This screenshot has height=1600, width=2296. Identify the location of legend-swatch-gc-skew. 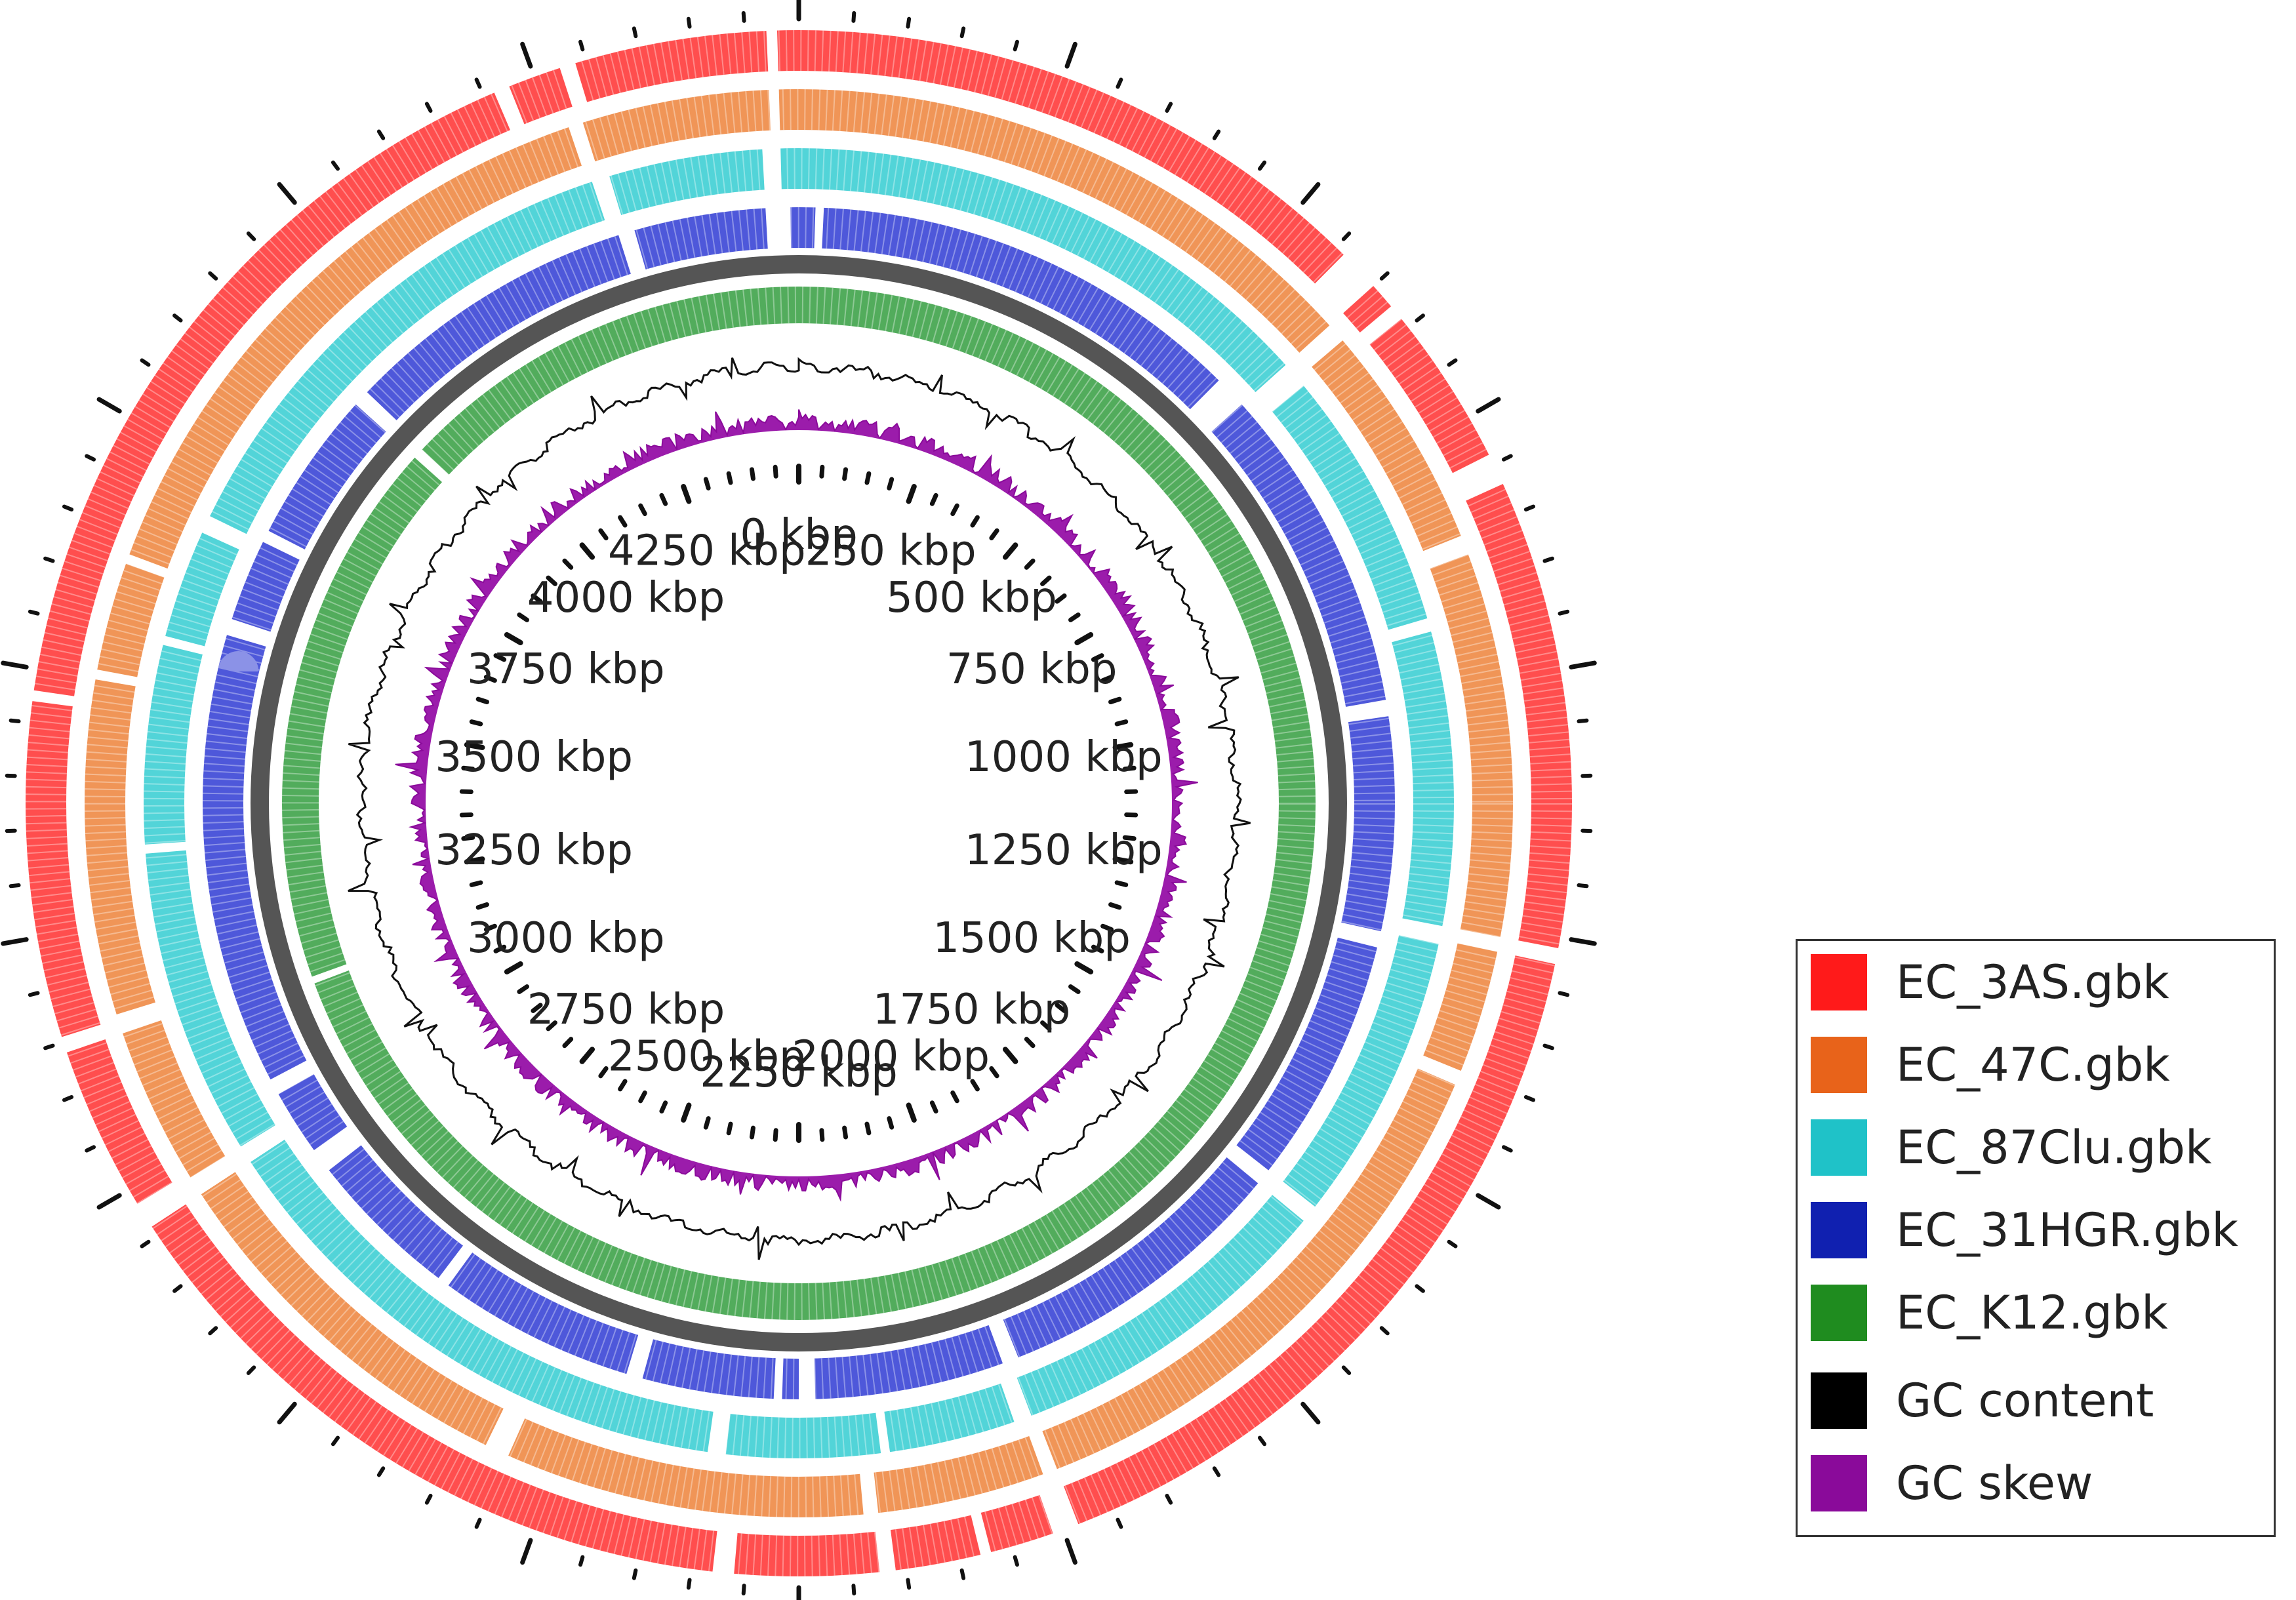
(1839, 1483).